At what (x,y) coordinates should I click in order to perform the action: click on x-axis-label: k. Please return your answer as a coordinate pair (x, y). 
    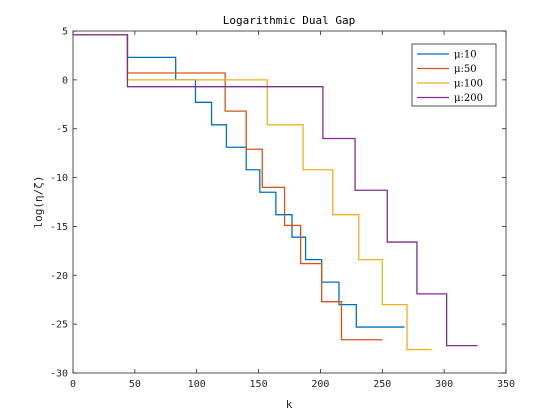
    Looking at the image, I should click on (289, 404).